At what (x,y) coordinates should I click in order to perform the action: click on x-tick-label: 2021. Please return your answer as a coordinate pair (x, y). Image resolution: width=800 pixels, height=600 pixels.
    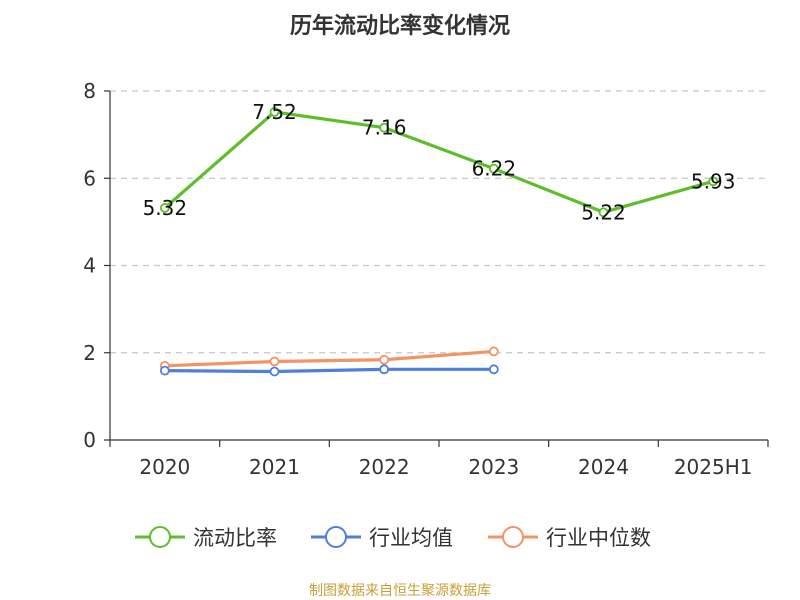
    Looking at the image, I should click on (274, 467).